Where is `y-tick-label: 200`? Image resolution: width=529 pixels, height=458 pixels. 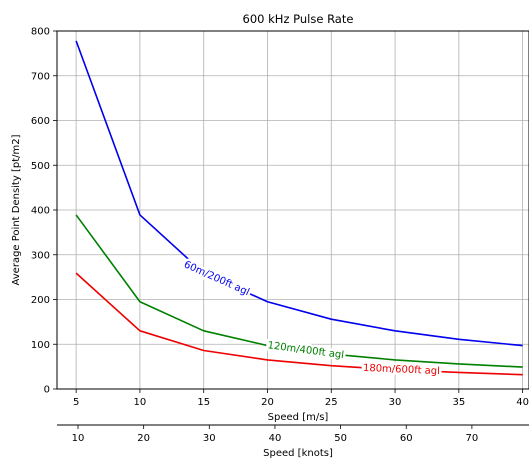
y-tick-label: 200 is located at coordinates (40, 300).